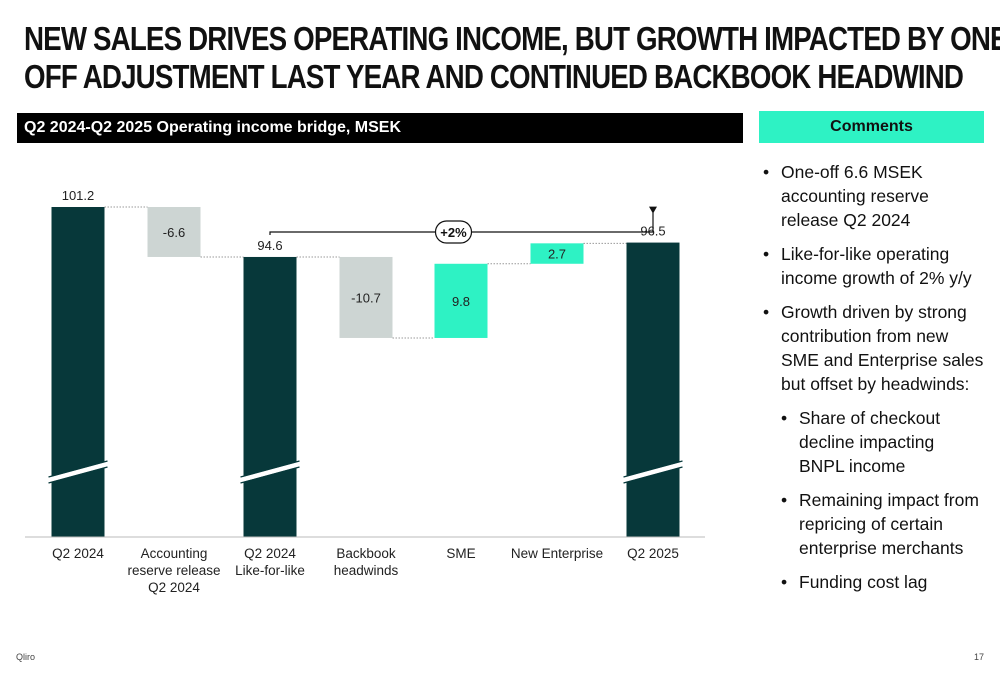 Image resolution: width=1000 pixels, height=685 pixels. Describe the element at coordinates (882, 582) in the screenshot. I see `comment-sub-bullet: Funding cost lag` at that location.